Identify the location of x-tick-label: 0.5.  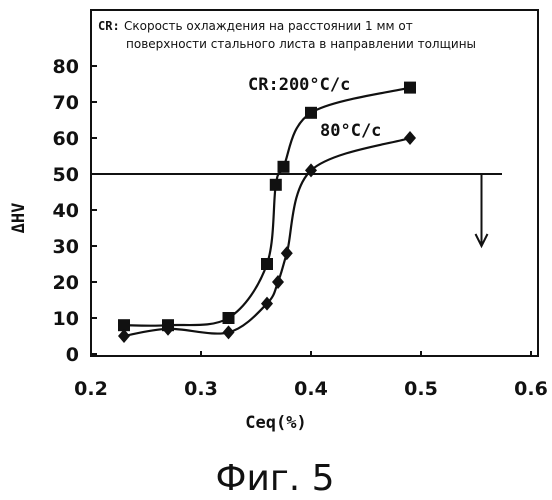
(421, 389).